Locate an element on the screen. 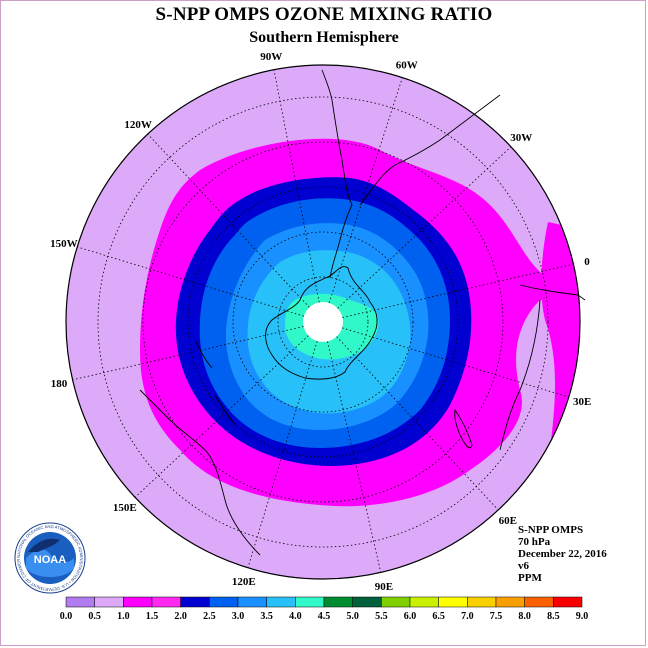 The height and width of the screenshot is (648, 648). longitude-label: 120E is located at coordinates (244, 582).